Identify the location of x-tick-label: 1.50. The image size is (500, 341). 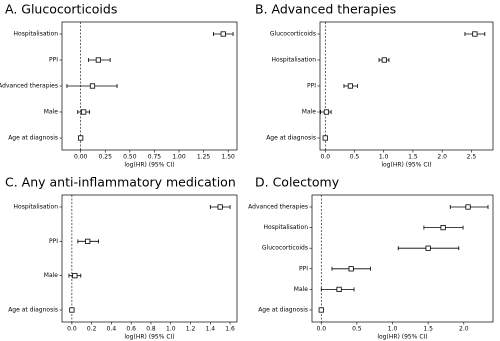
(228, 157).